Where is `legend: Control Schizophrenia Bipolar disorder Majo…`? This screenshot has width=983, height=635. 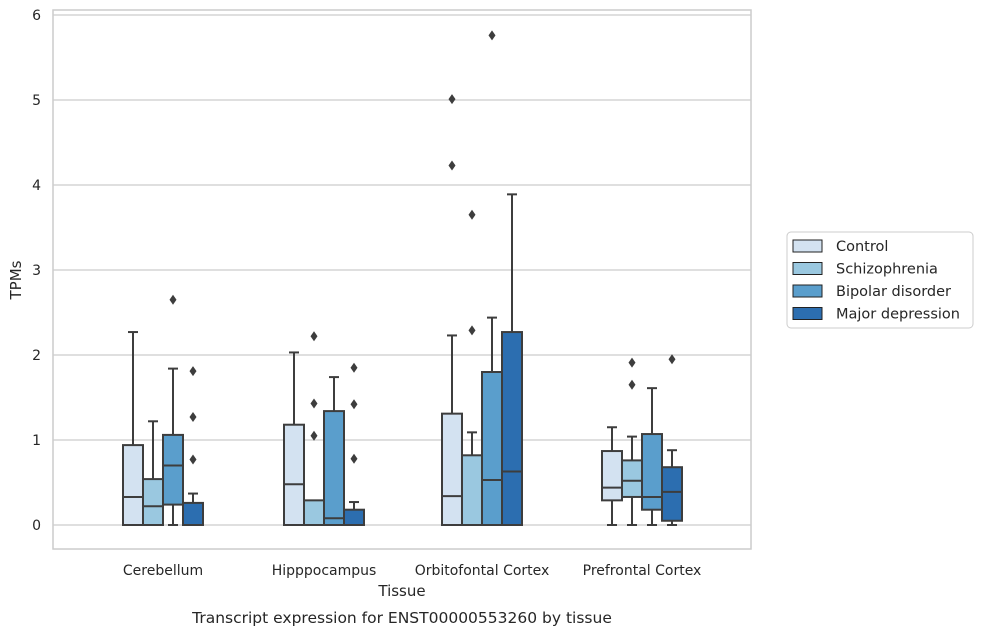 legend: Control Schizophrenia Bipolar disorder Majo… is located at coordinates (880, 280).